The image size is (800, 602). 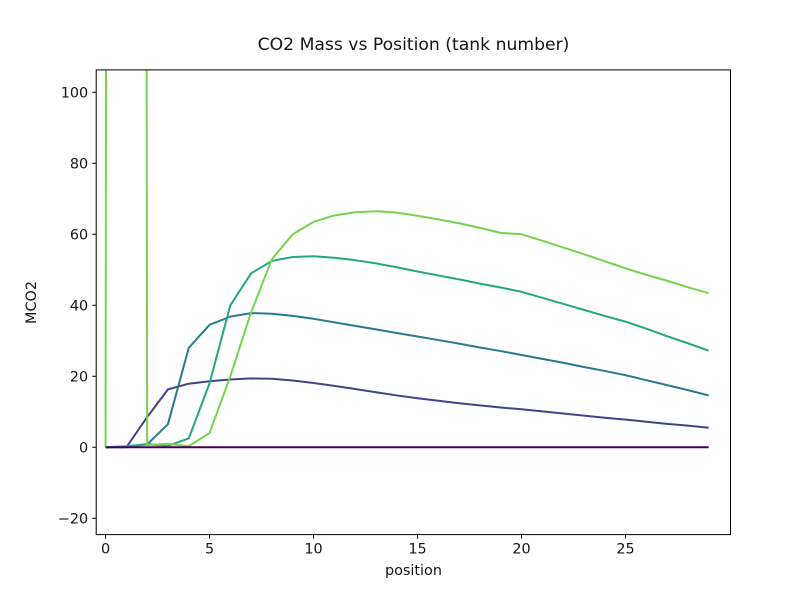 What do you see at coordinates (73, 519) in the screenshot?
I see `y-tick-label: −20` at bounding box center [73, 519].